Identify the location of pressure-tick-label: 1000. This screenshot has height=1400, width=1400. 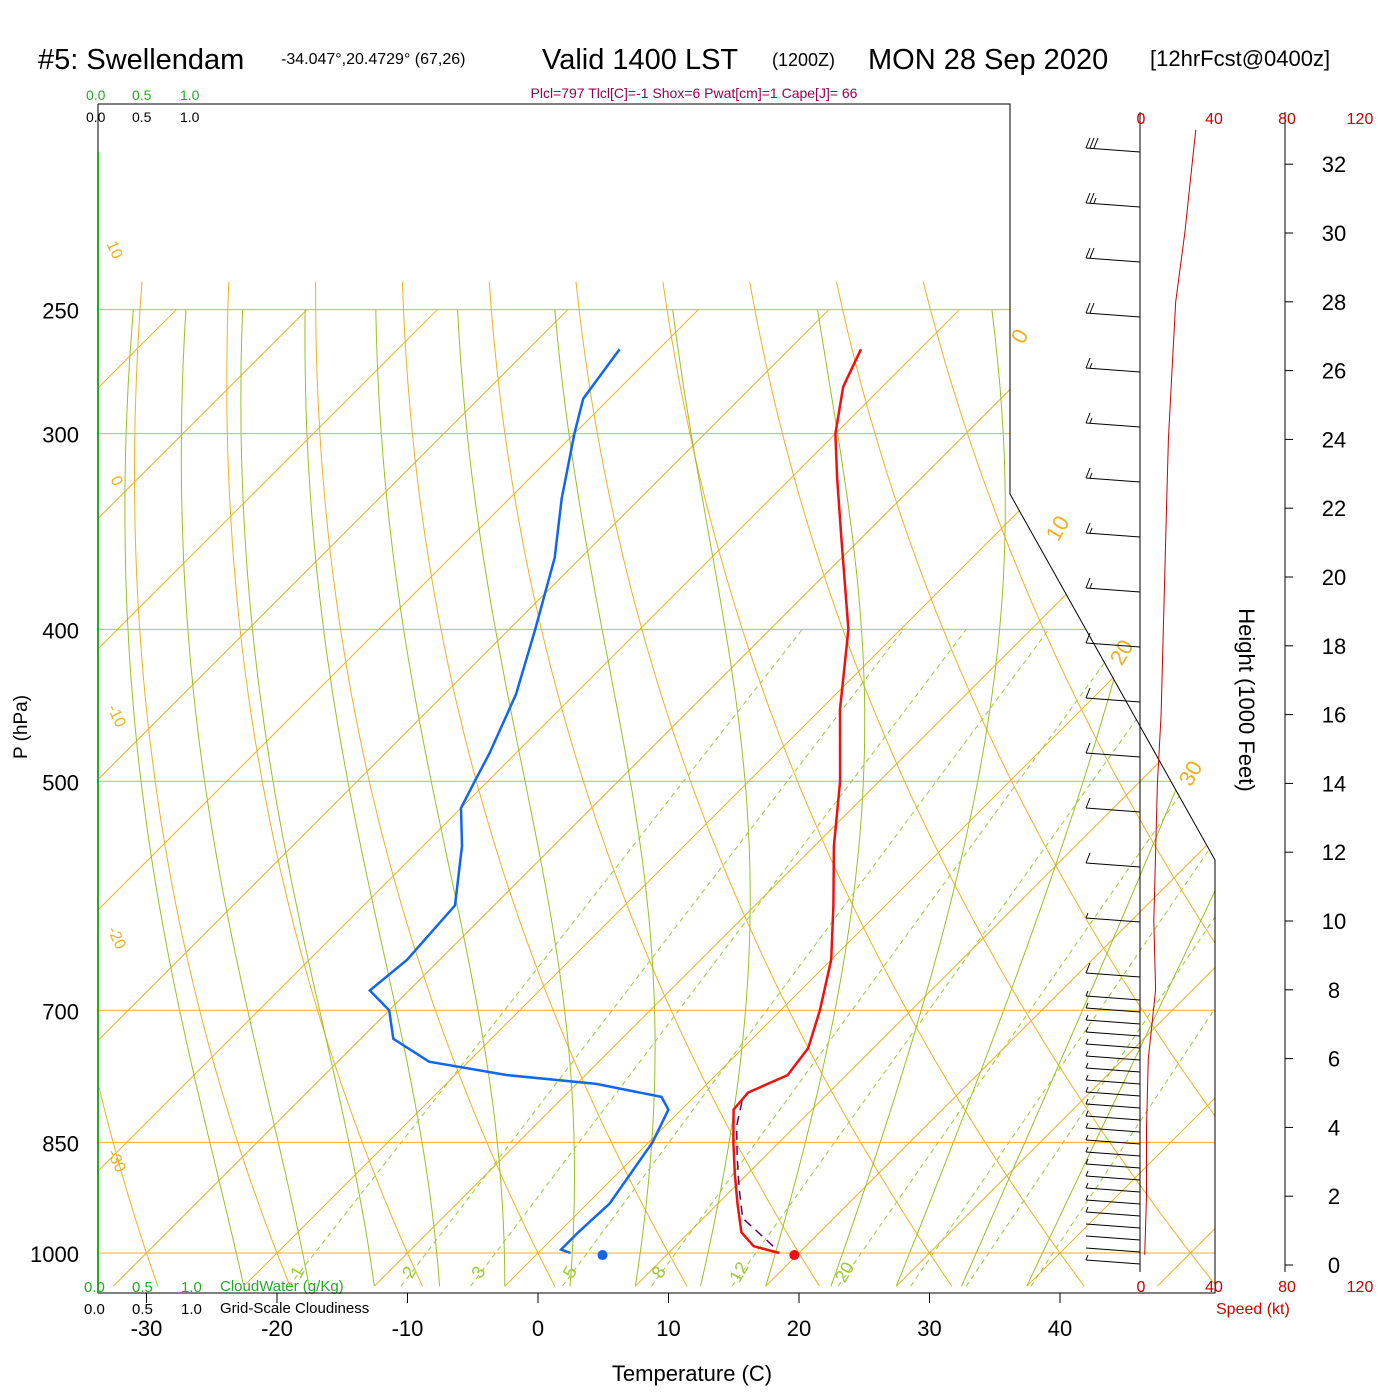
(54, 1254).